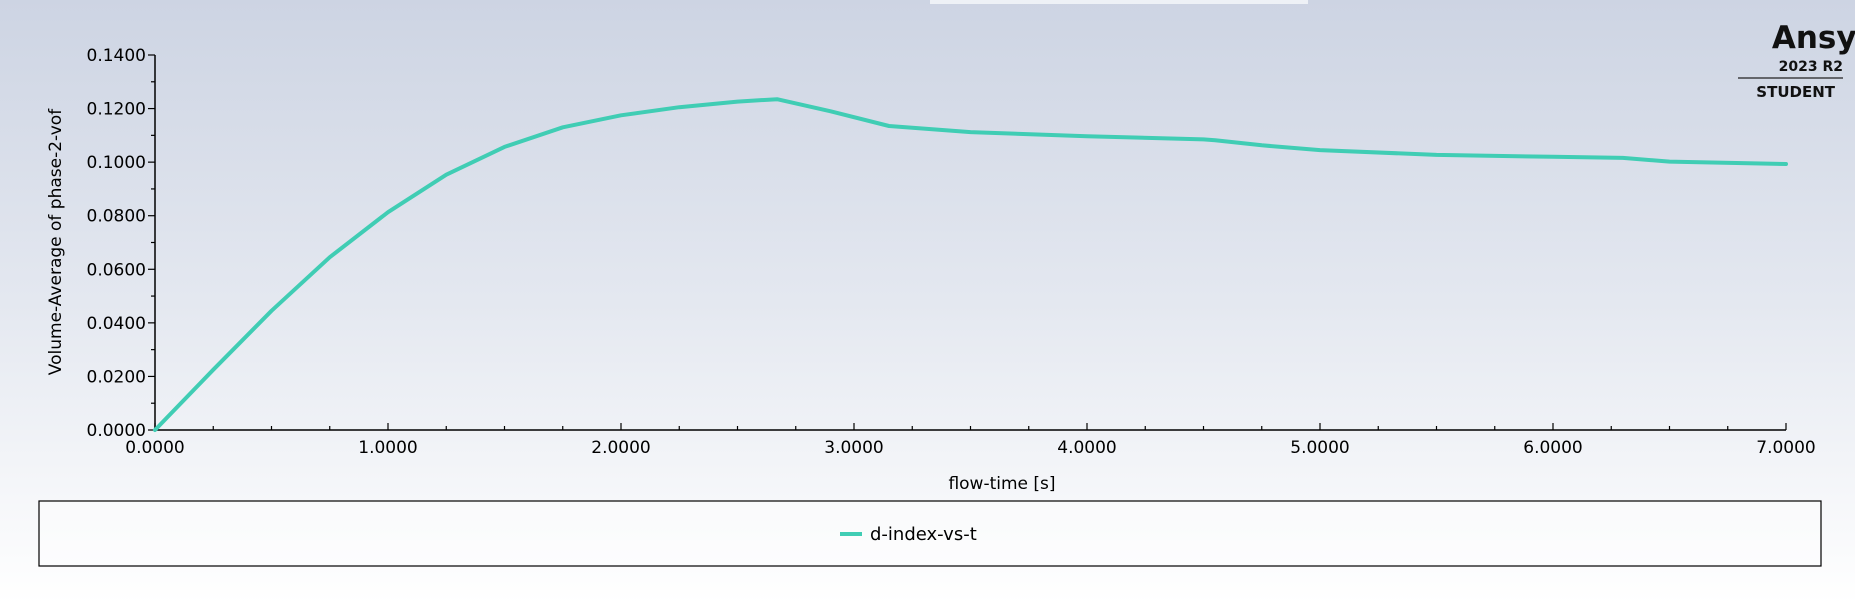  I want to click on x-tick-label: 7.0000, so click(1785, 448).